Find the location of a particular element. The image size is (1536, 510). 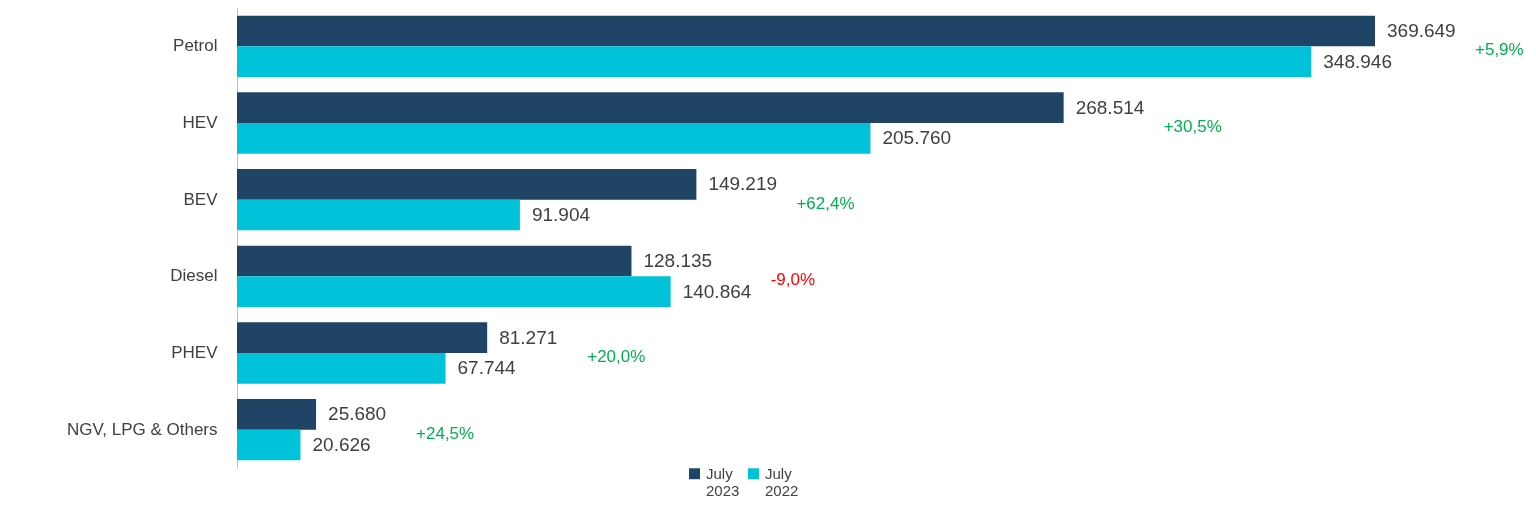

data-label: 348.946 is located at coordinates (1357, 61).